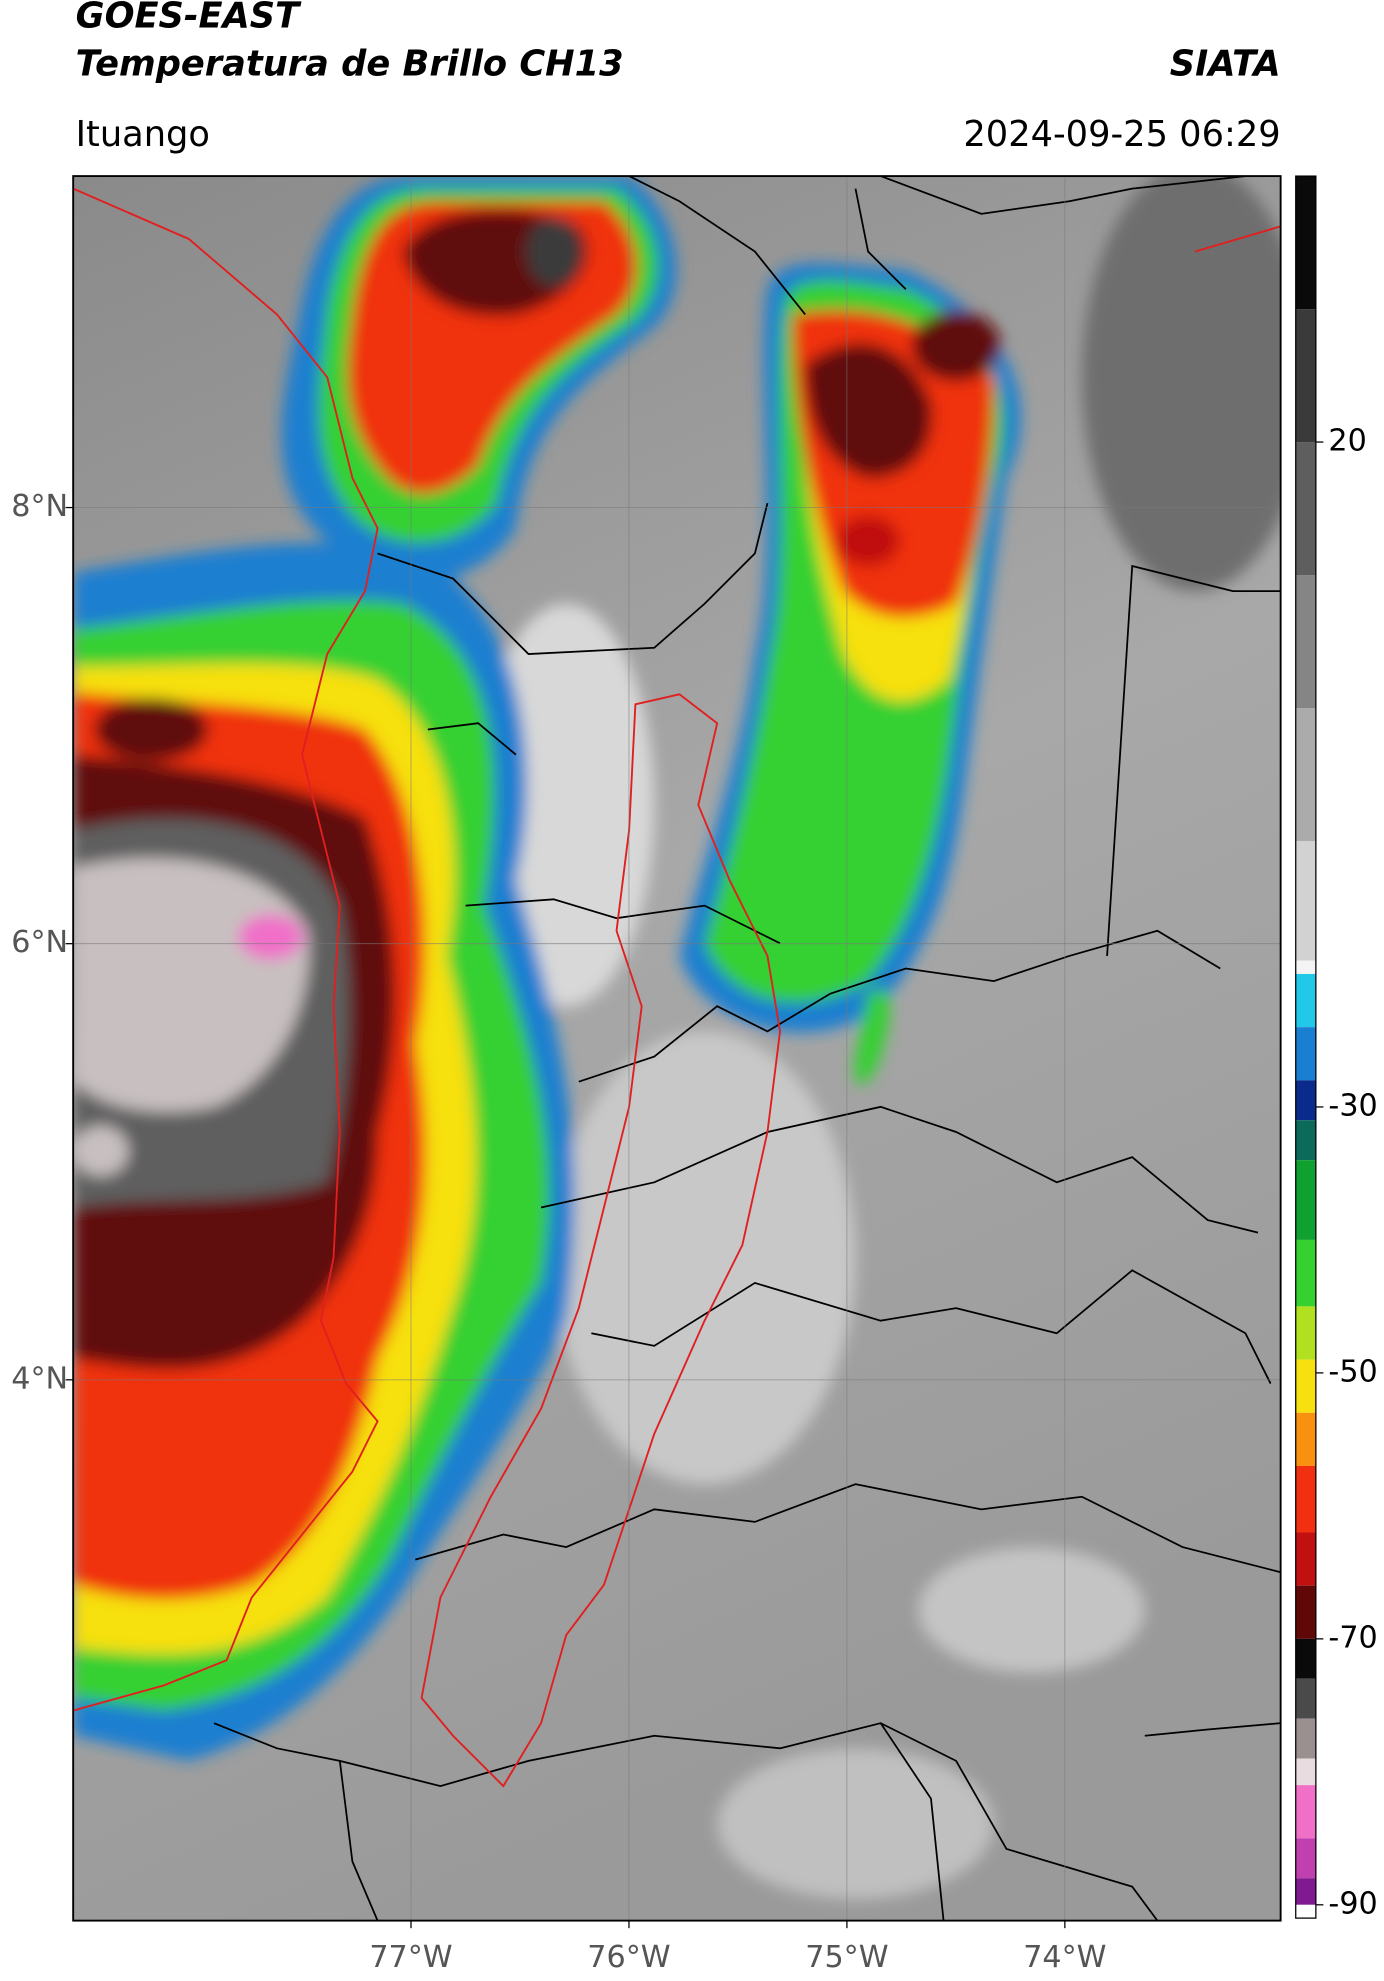 The height and width of the screenshot is (1981, 1384). Describe the element at coordinates (1352, 1903) in the screenshot. I see `colorbar-tick-label: -90` at that location.